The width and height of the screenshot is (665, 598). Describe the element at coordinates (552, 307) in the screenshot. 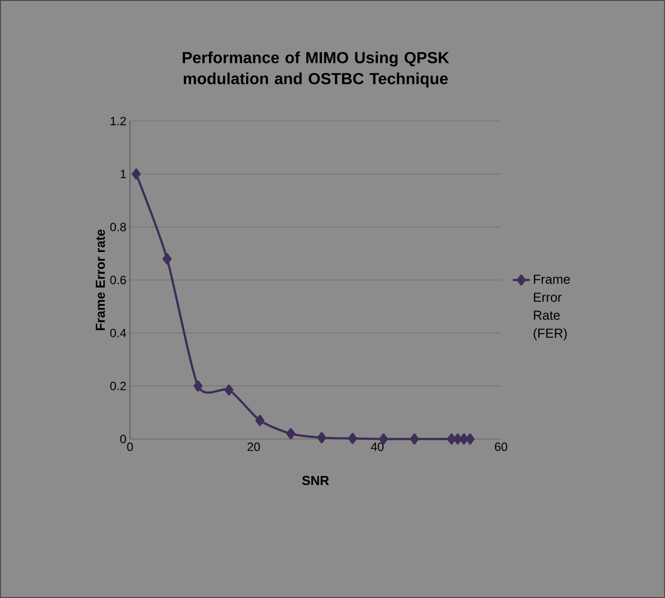

I see `legend-label: Frame Error Rate (FER)` at that location.